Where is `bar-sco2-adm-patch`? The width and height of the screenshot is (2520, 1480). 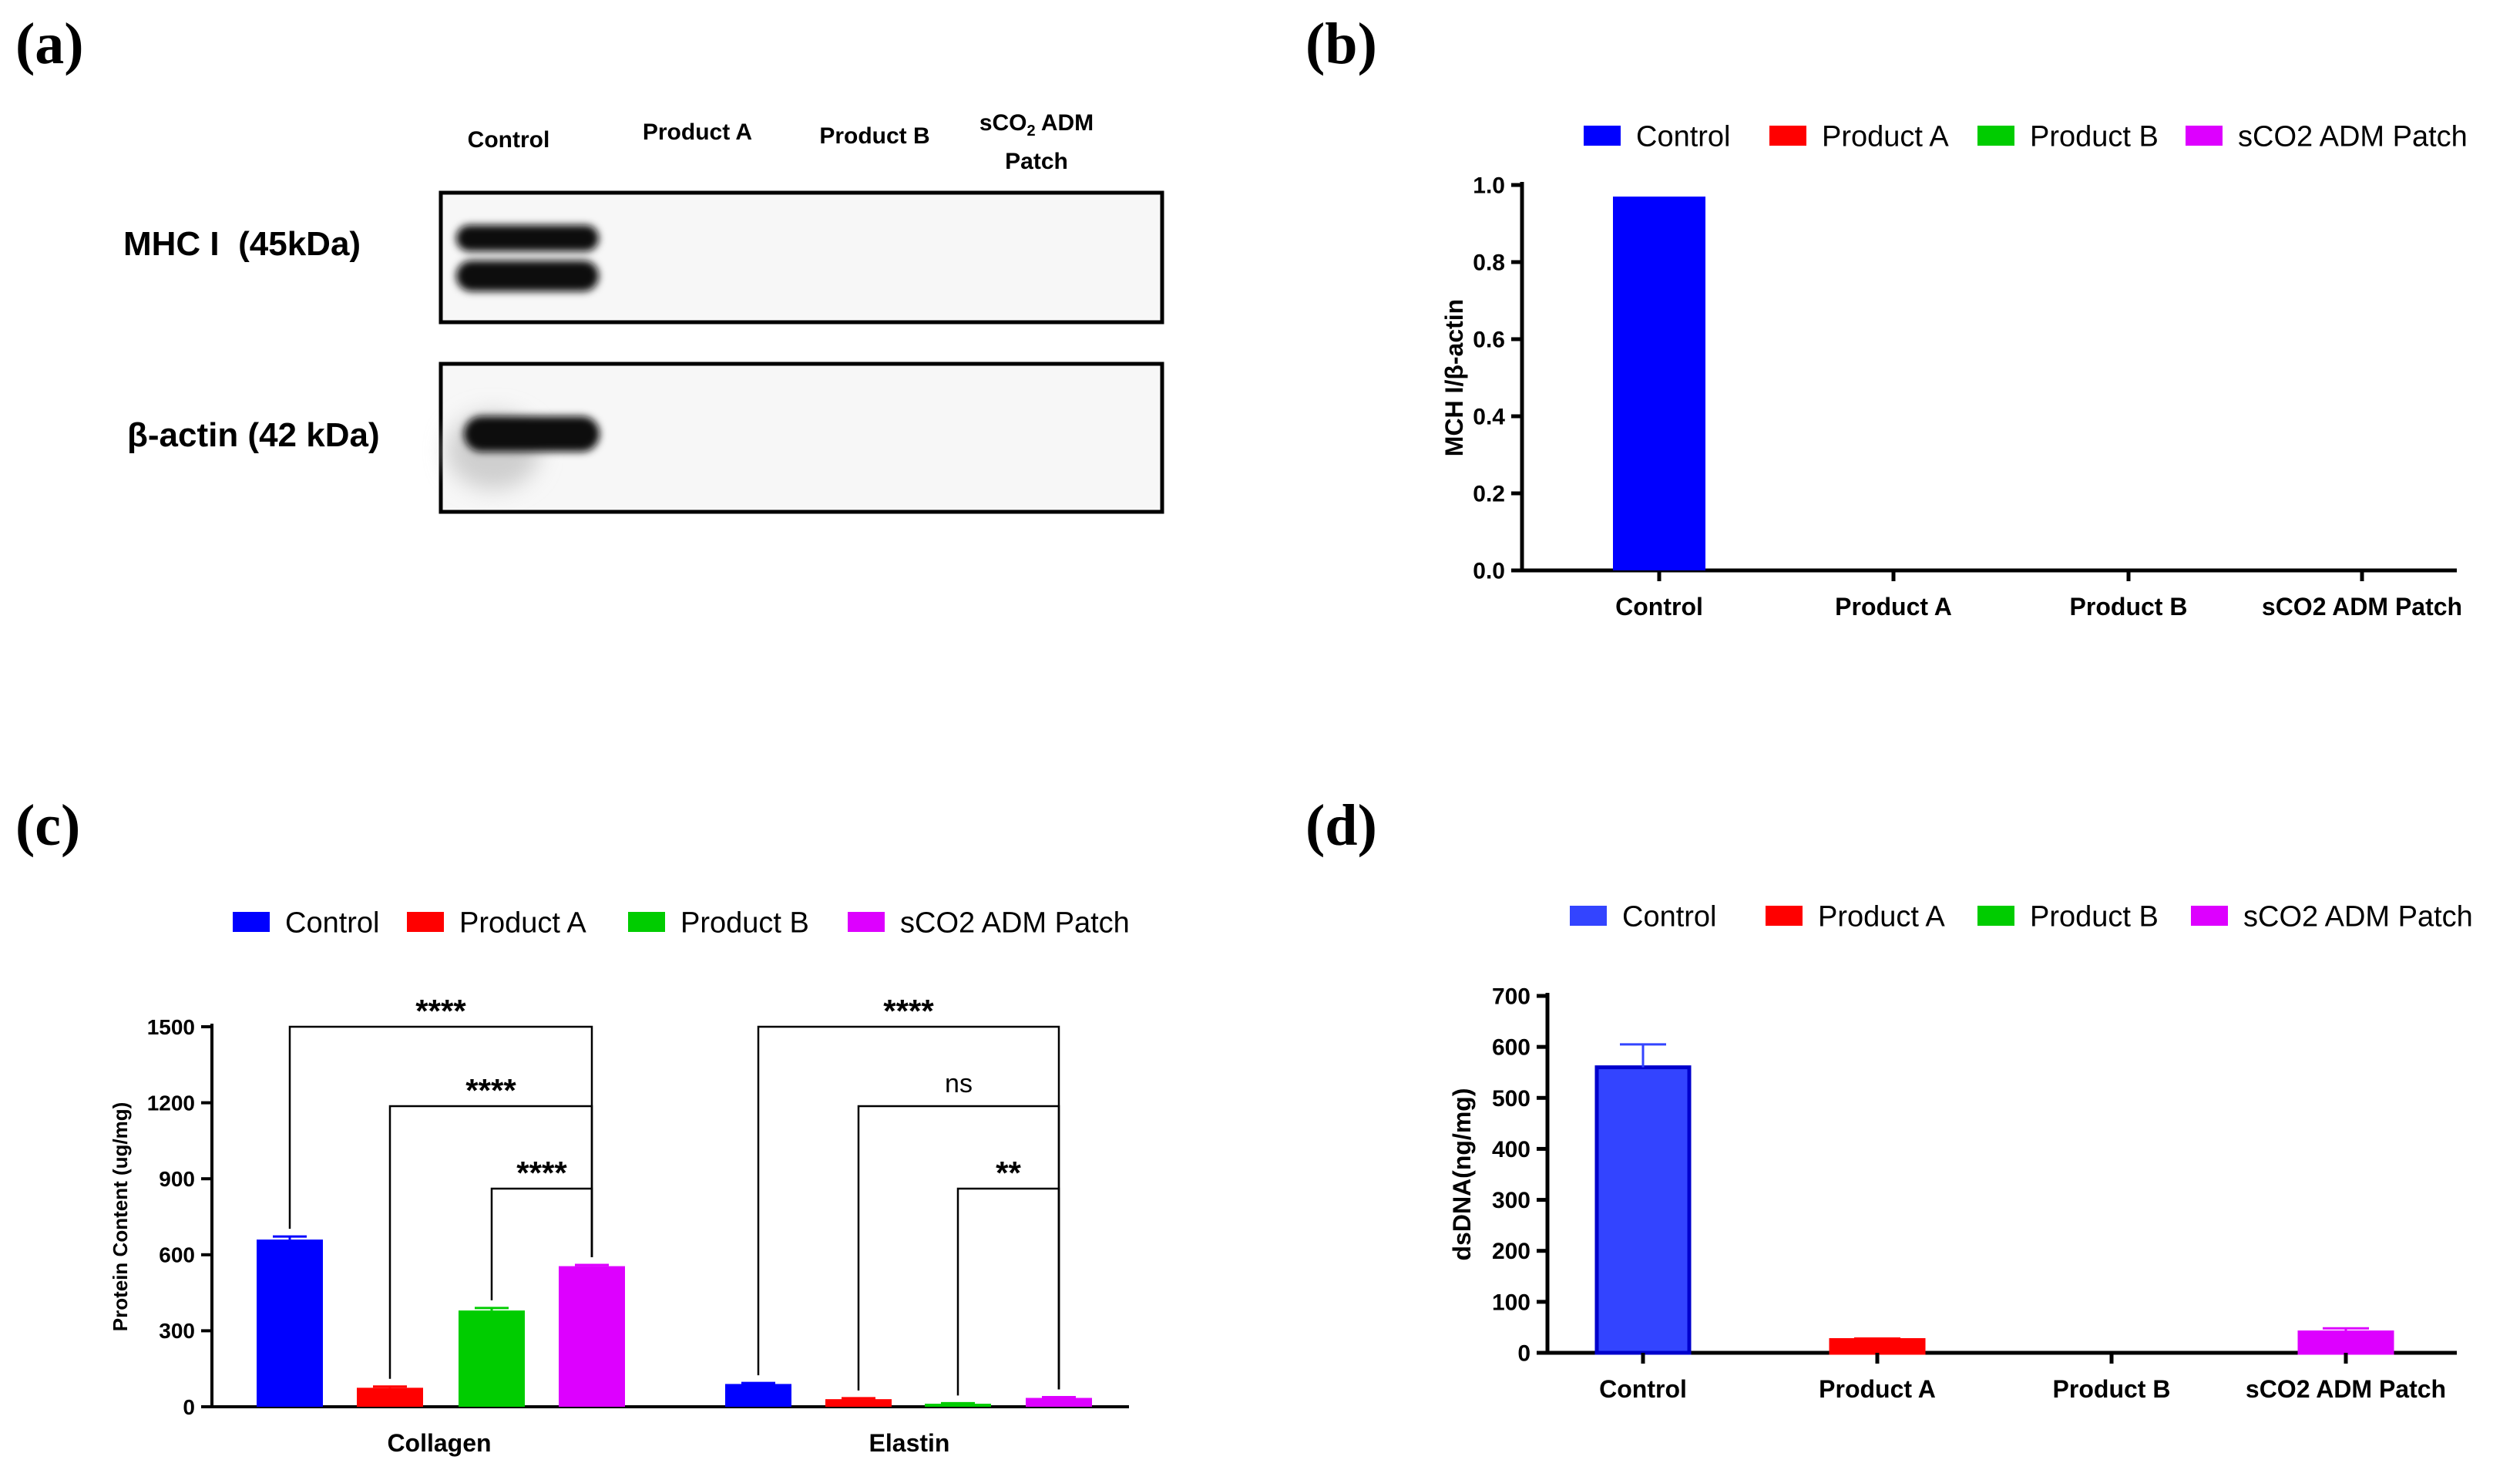 bar-sco2-adm-patch is located at coordinates (2345, 1342).